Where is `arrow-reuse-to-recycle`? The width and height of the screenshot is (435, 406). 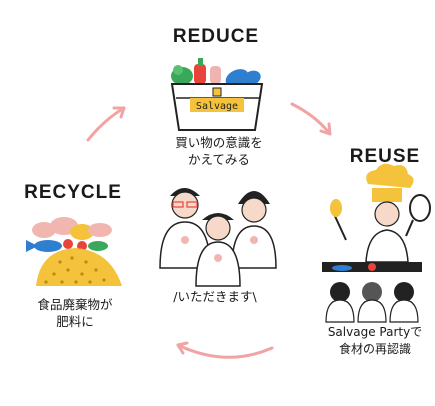
arrow-reuse-to-recycle is located at coordinates (225, 351).